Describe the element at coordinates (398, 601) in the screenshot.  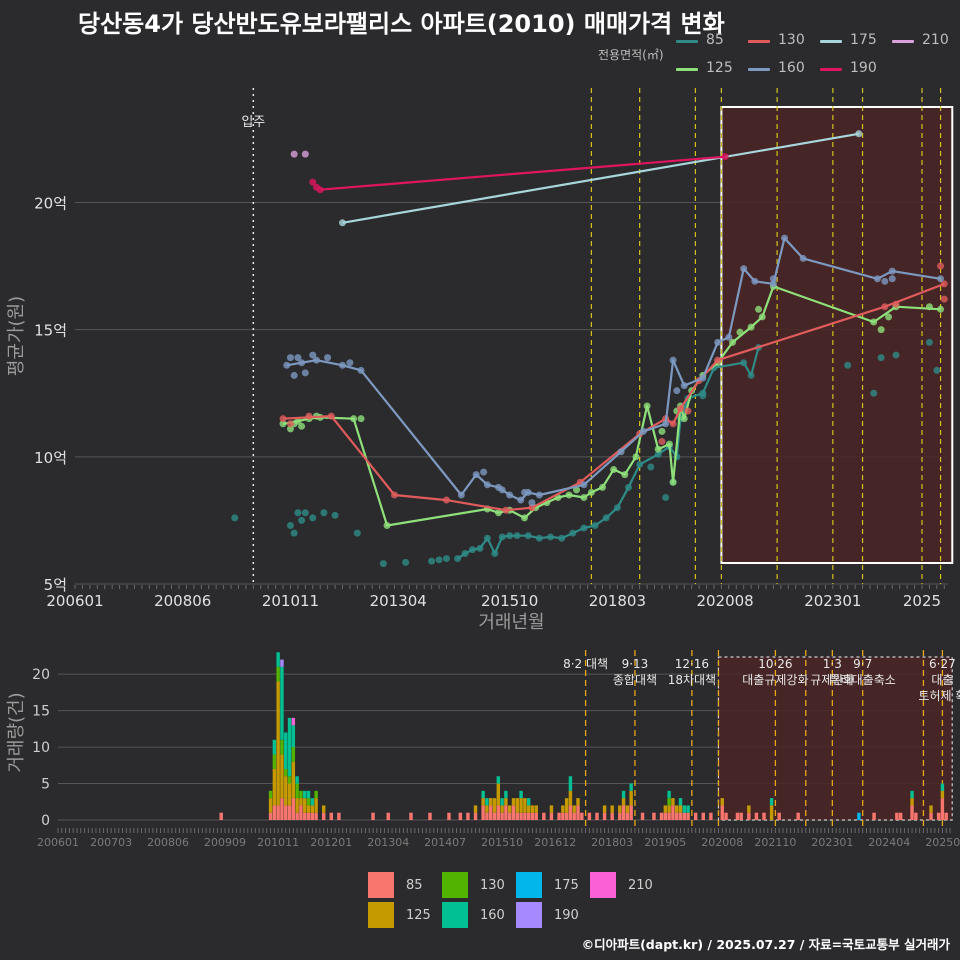
I see `price-x-tick-label: 201304` at that location.